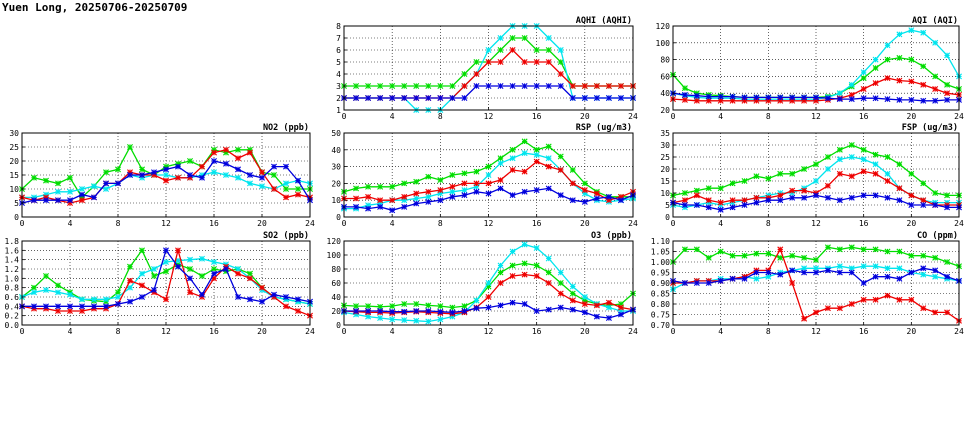 The image size is (975, 447). Describe the element at coordinates (665, 145) in the screenshot. I see `y-tick-label: 30` at that location.